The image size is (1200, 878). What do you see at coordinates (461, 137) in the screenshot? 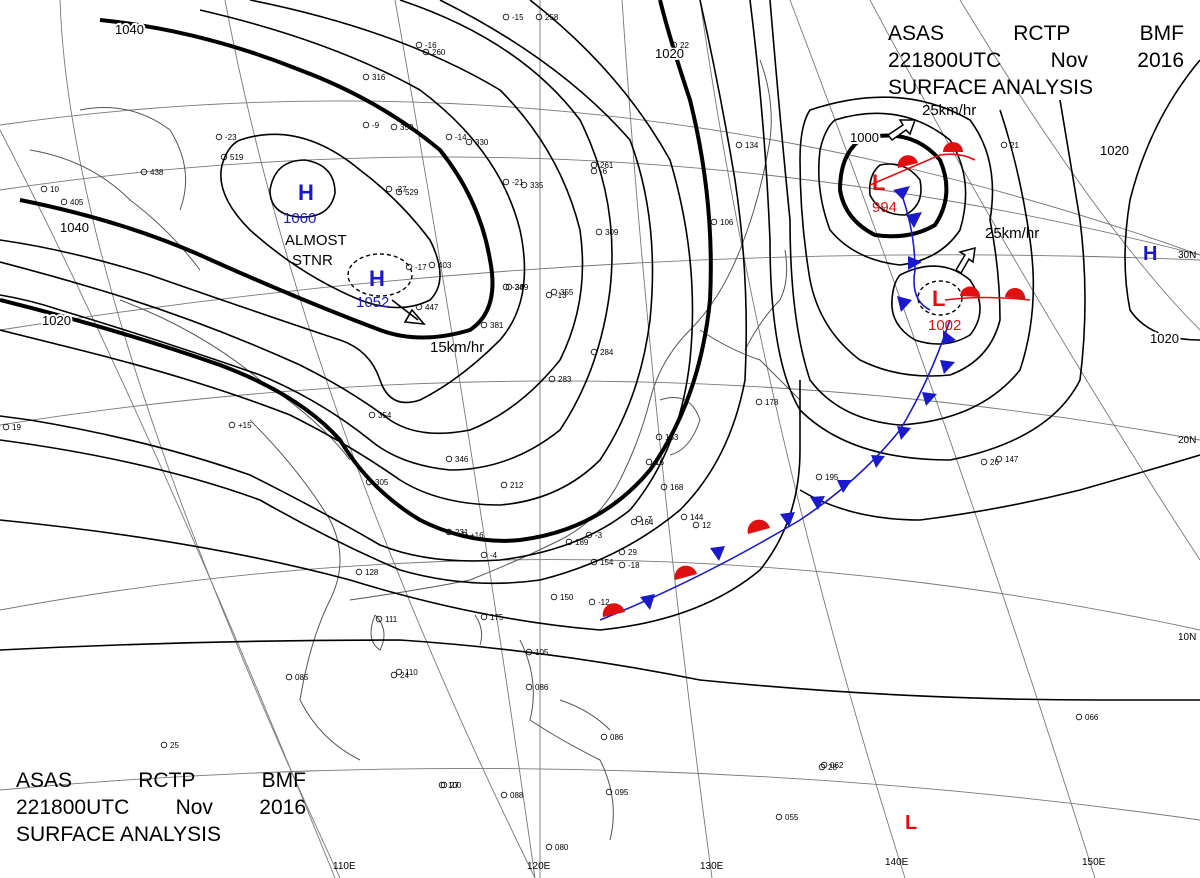
I see `station-report: -14` at bounding box center [461, 137].